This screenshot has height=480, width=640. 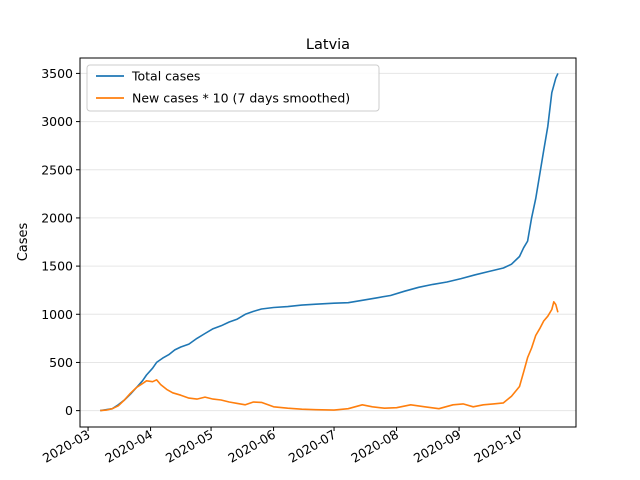 I want to click on legend-label: Total cases, so click(x=165, y=76).